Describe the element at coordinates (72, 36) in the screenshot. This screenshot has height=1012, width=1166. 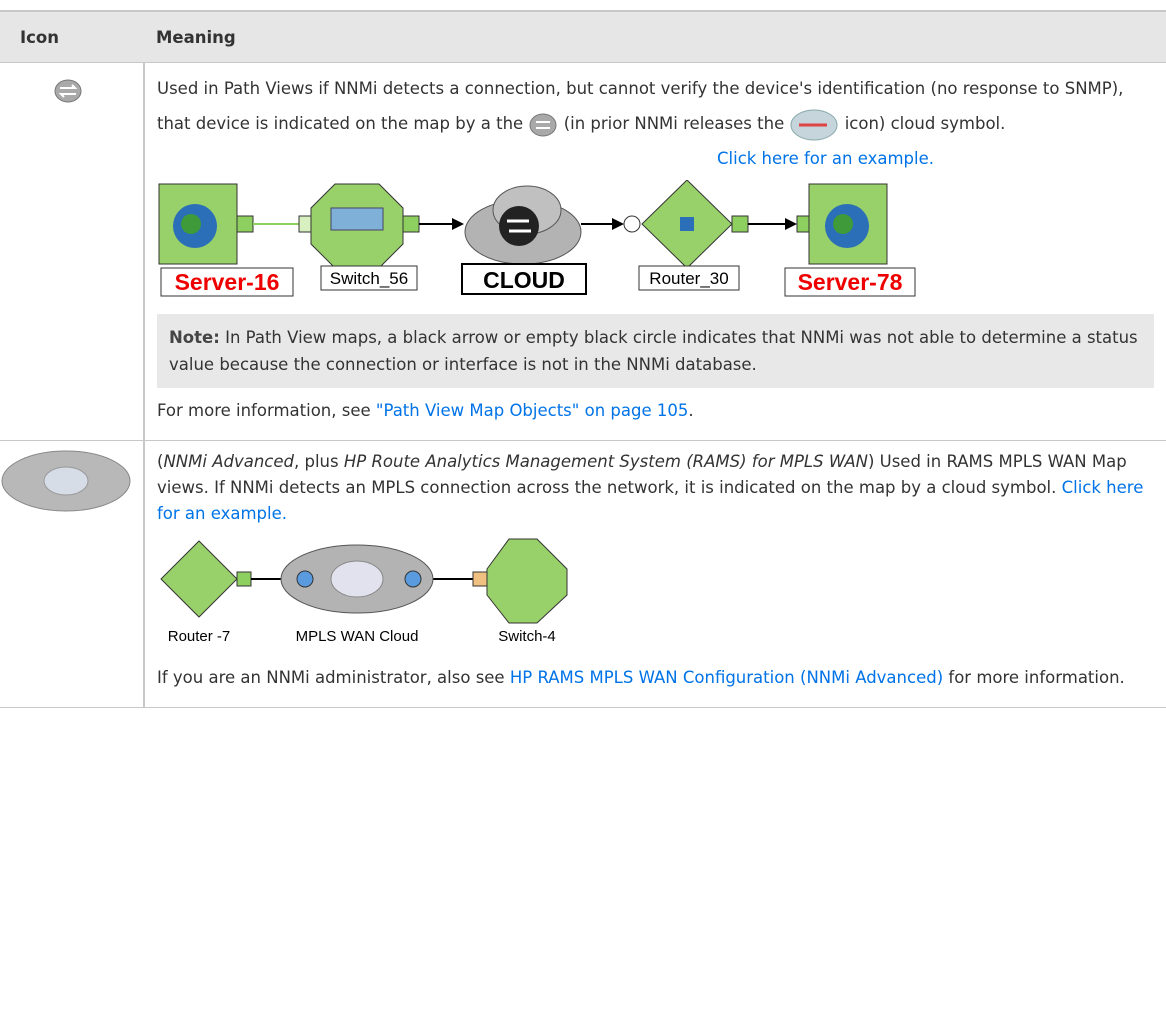
I see `header-cell: Icon` at that location.